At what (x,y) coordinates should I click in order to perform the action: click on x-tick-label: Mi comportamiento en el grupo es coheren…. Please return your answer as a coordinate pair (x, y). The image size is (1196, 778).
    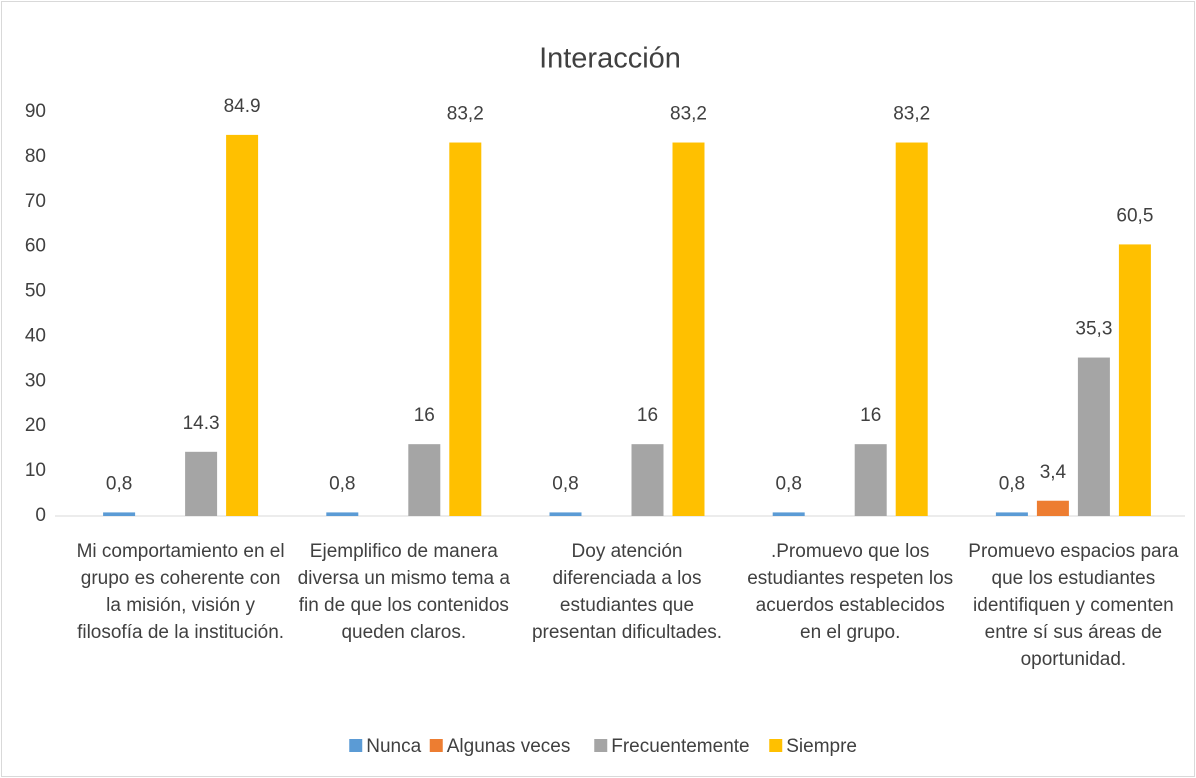
    Looking at the image, I should click on (180, 592).